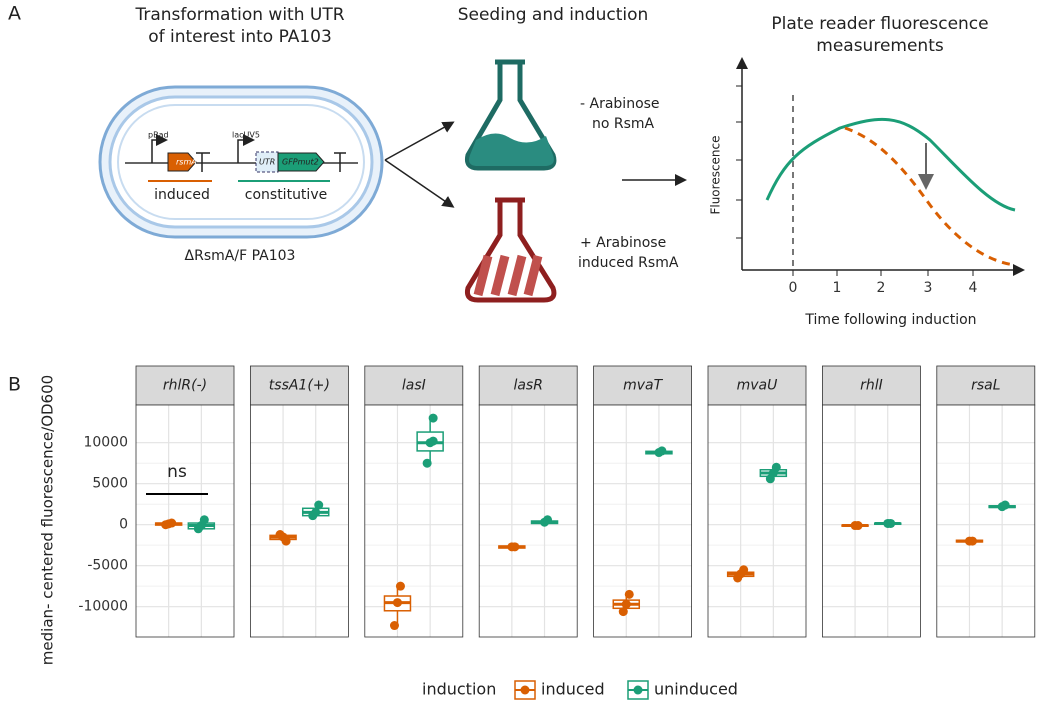 This screenshot has height=707, width=1045. What do you see at coordinates (286, 195) in the screenshot?
I see `region-label: constitutive` at bounding box center [286, 195].